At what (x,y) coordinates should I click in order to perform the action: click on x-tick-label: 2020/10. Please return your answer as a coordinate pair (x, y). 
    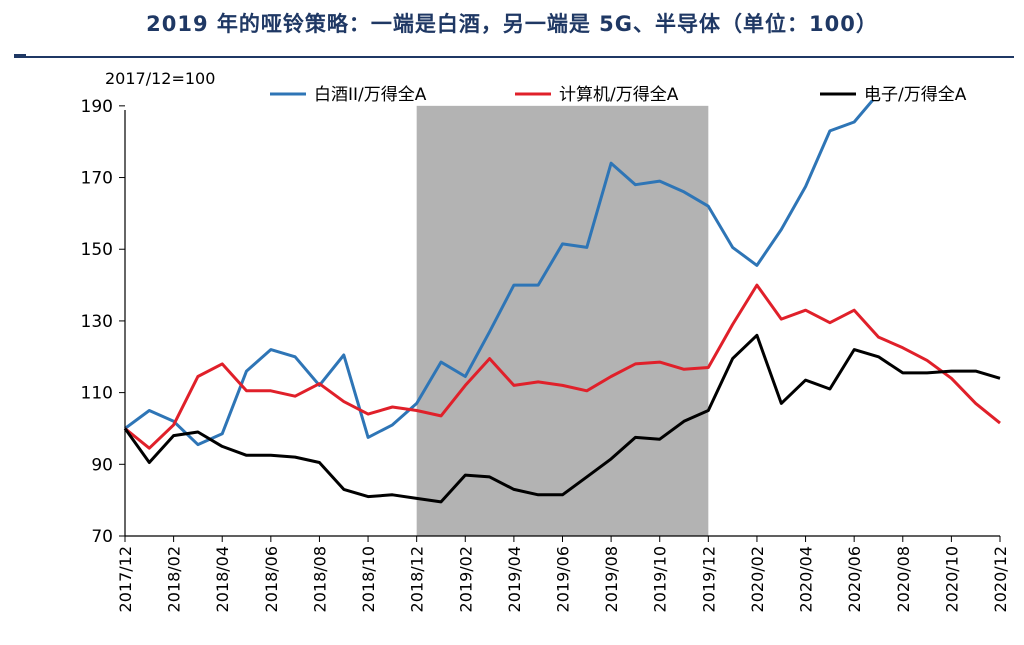
    Looking at the image, I should click on (951, 579).